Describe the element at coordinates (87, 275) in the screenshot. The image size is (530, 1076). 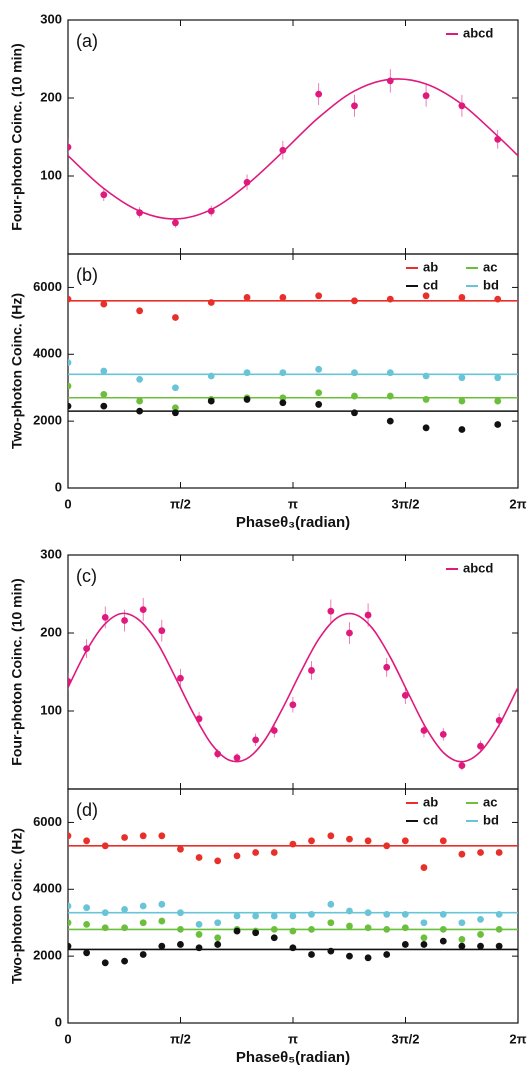
I see `panel-label: (b)` at that location.